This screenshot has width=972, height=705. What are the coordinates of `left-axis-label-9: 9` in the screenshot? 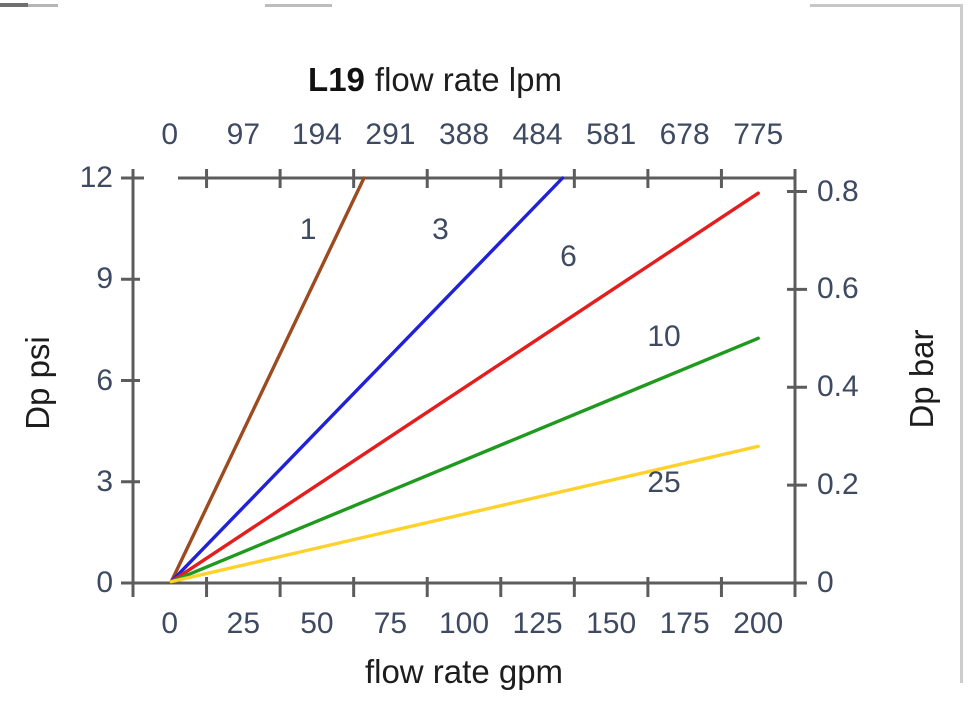 It's located at (104, 279).